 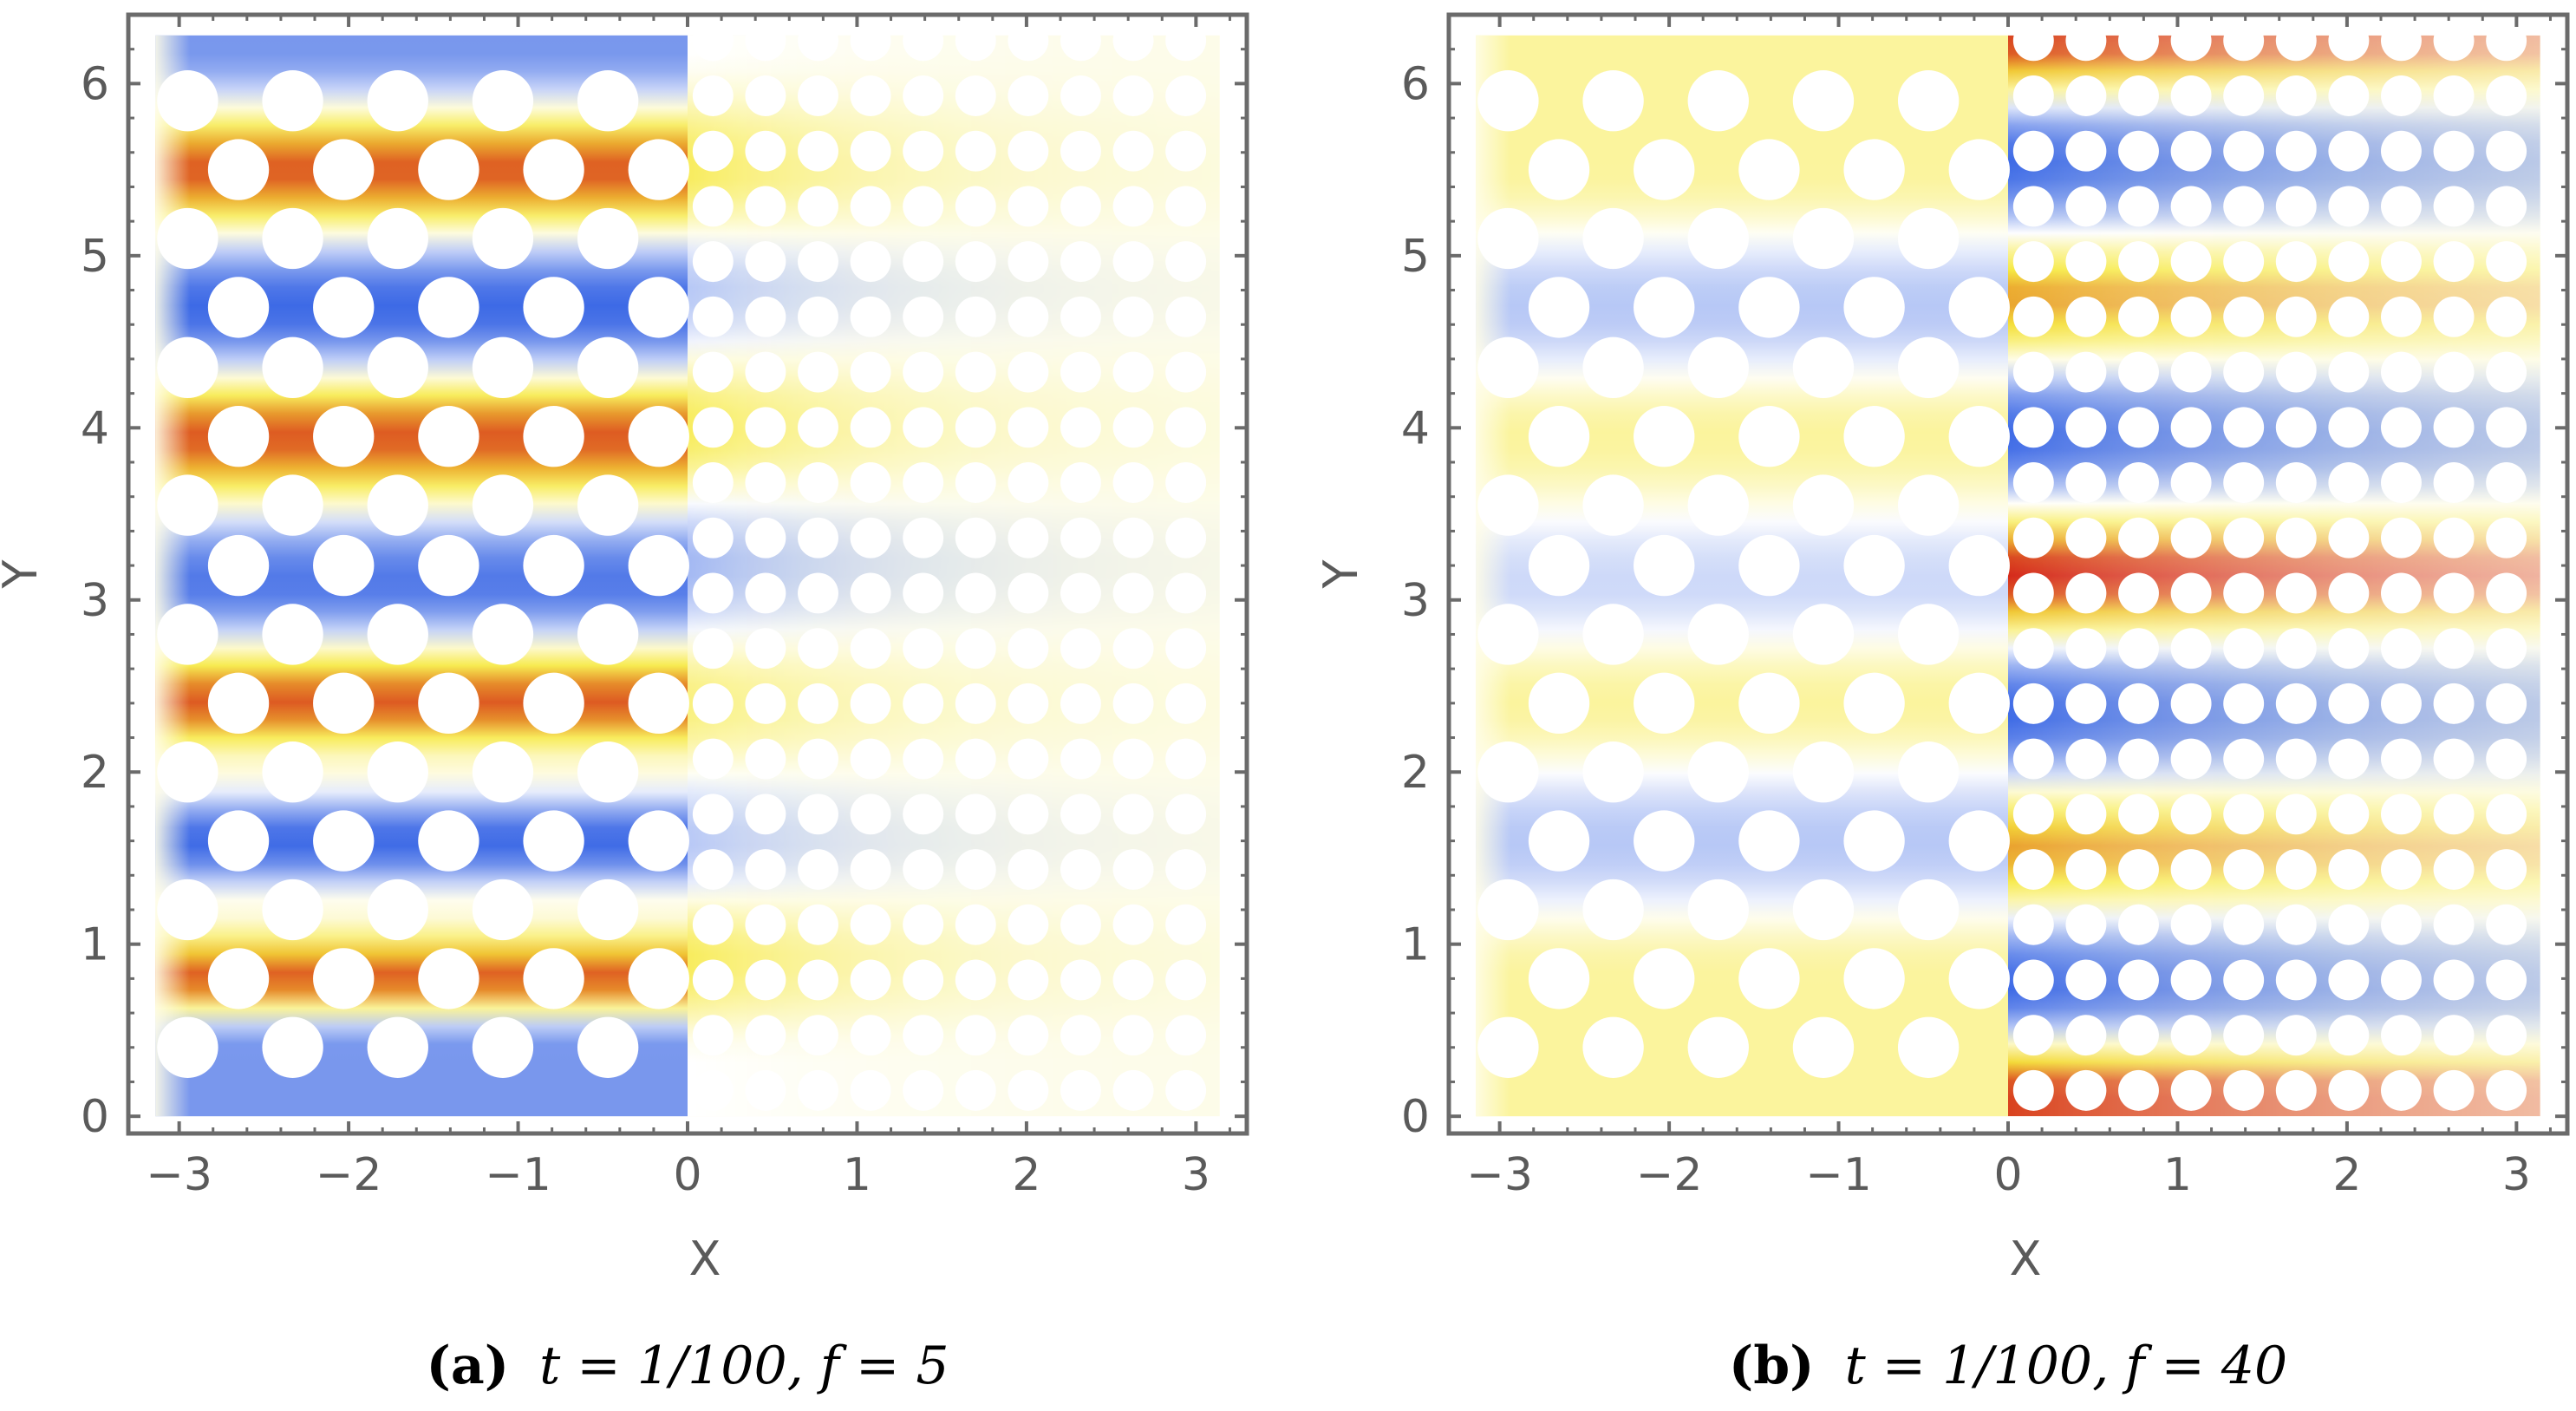 I want to click on x-tick-label: 2, so click(x=1026, y=1175).